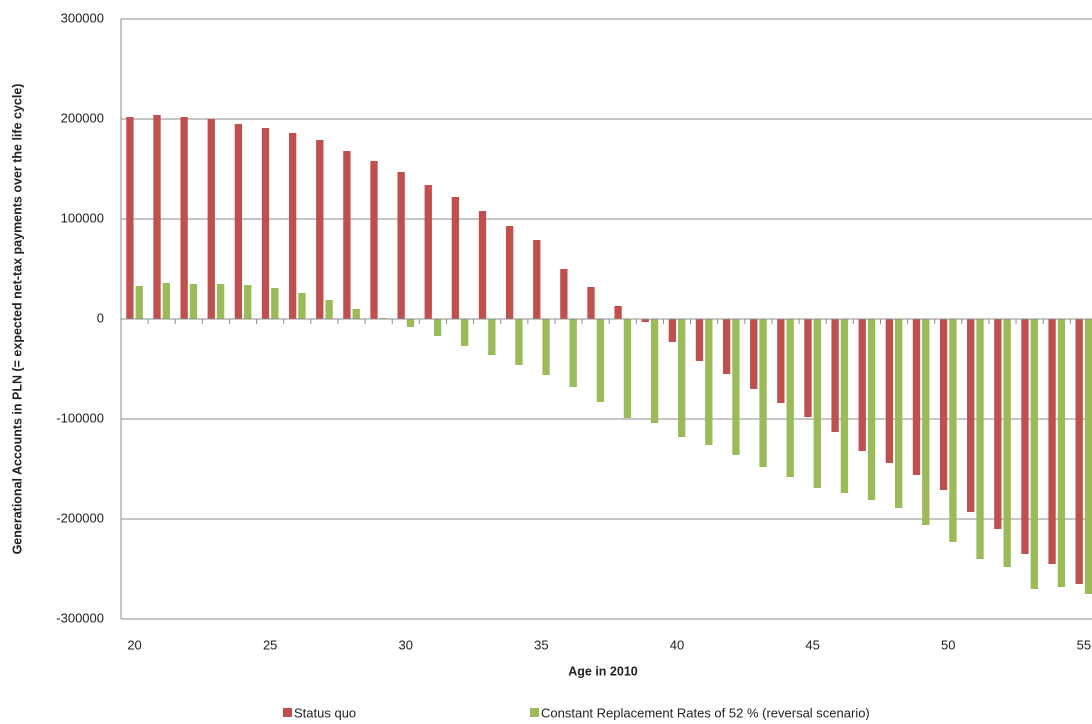 The width and height of the screenshot is (1092, 724). What do you see at coordinates (406, 644) in the screenshot?
I see `x-tick-label: 30` at bounding box center [406, 644].